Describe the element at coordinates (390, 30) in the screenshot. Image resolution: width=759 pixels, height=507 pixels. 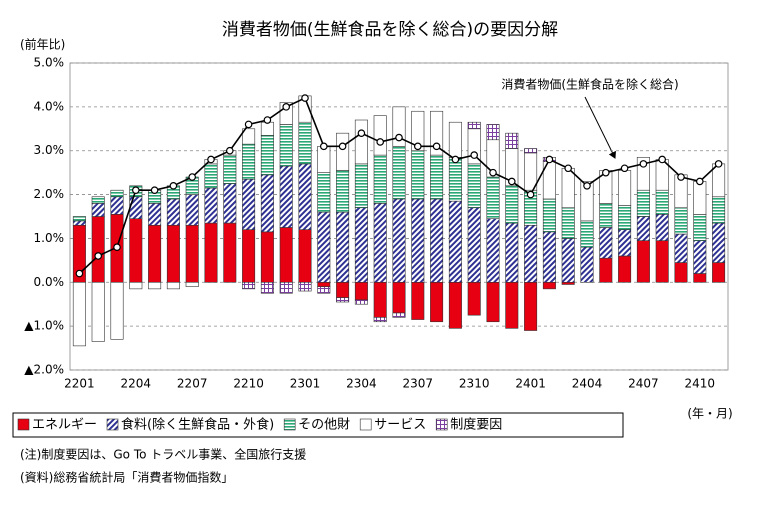
I see `chart-title: 消費者物価(生鮮食品を除く総合)の要因分解` at that location.